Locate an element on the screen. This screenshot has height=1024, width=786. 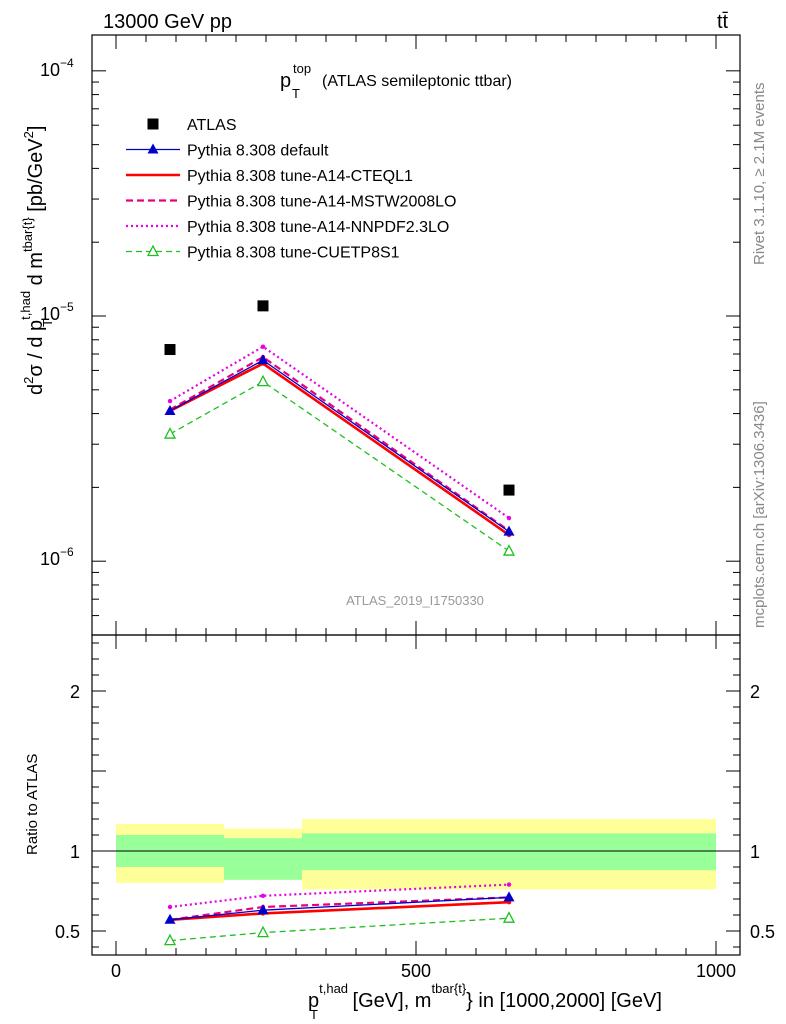
ratio-ylabel: Ratio to ATLAS is located at coordinates (32, 804).